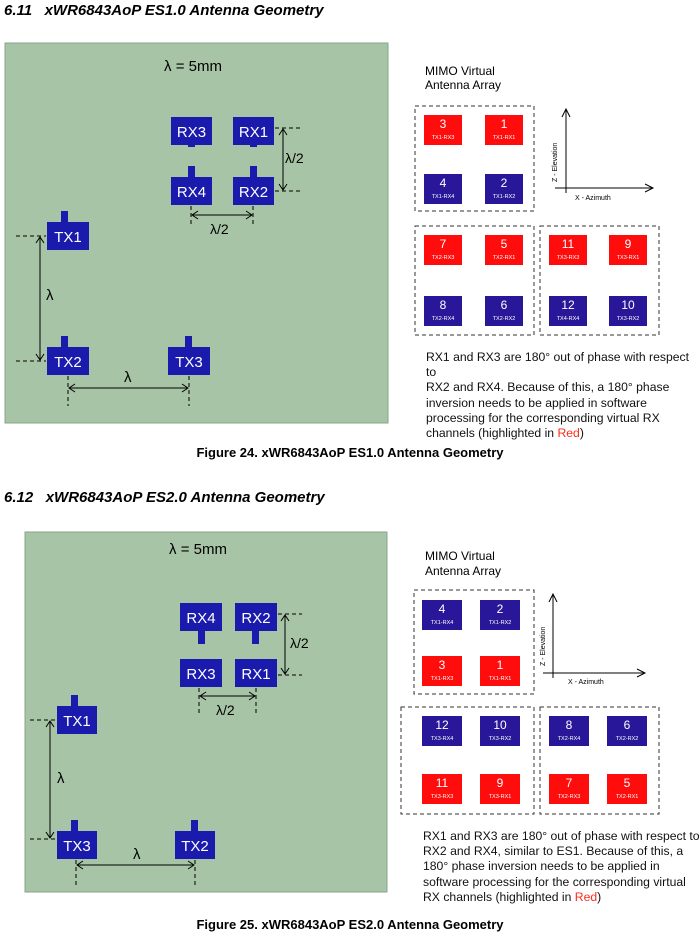  I want to click on section-title: 6.11 xWR6843AoP ES1.0 Antenna Geometry, so click(164, 10).